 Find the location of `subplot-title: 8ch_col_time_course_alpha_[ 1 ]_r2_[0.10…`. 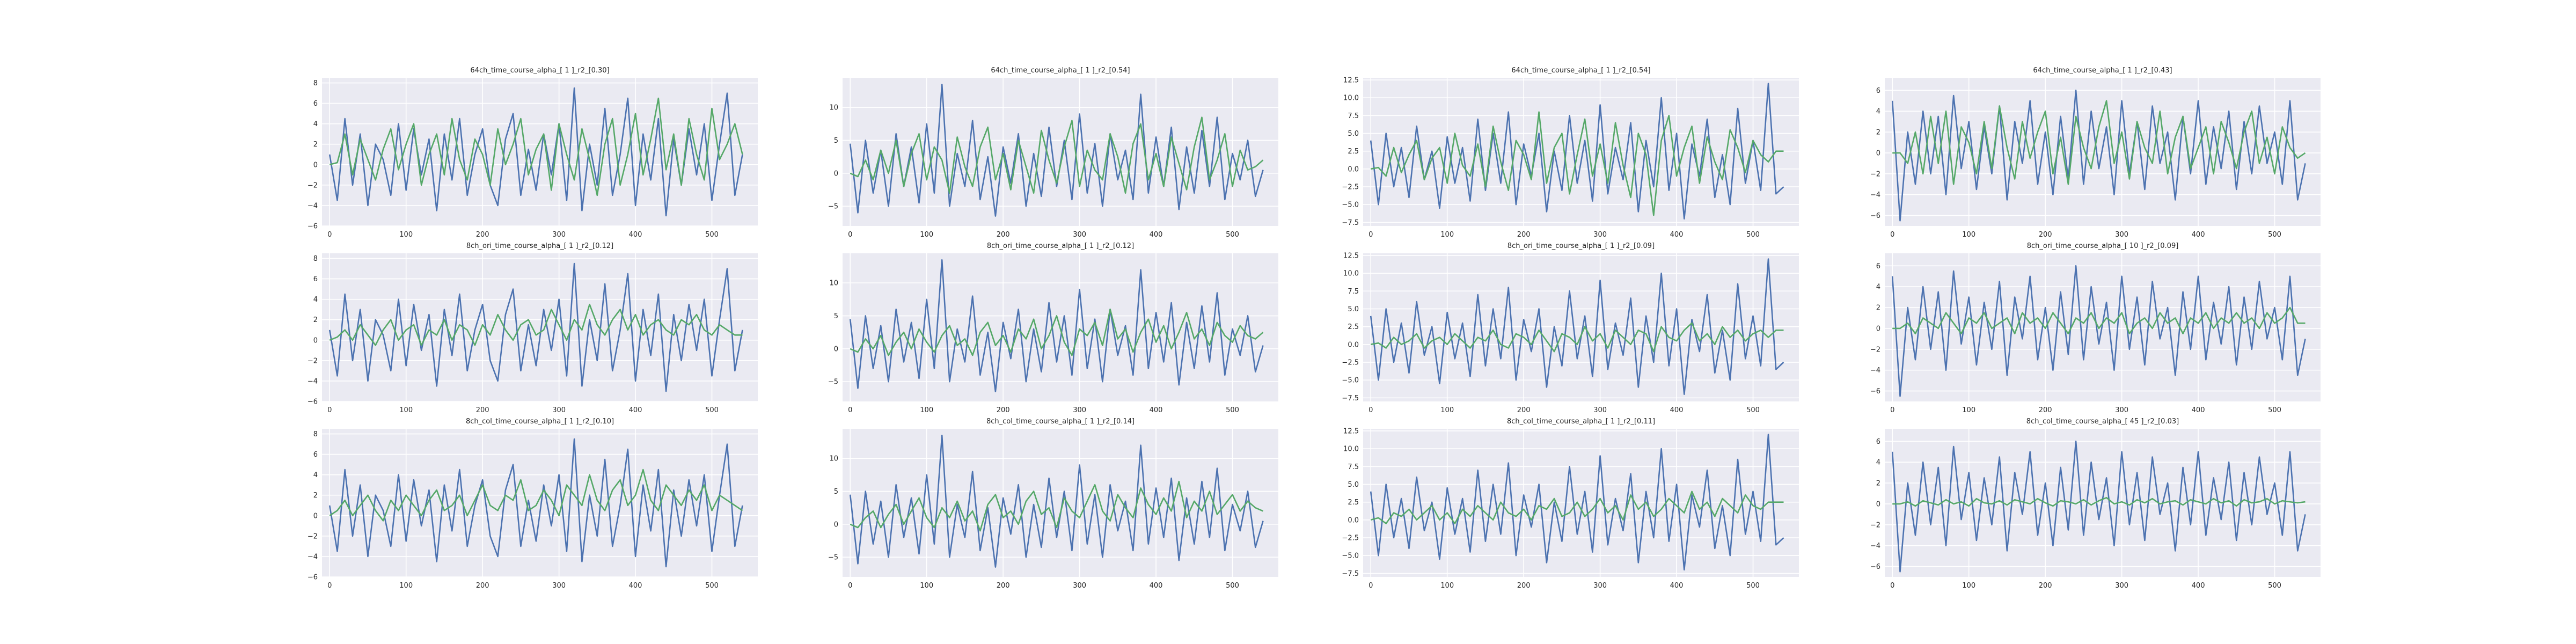

subplot-title: 8ch_col_time_course_alpha_[ 1 ]_r2_[0.10… is located at coordinates (540, 422).